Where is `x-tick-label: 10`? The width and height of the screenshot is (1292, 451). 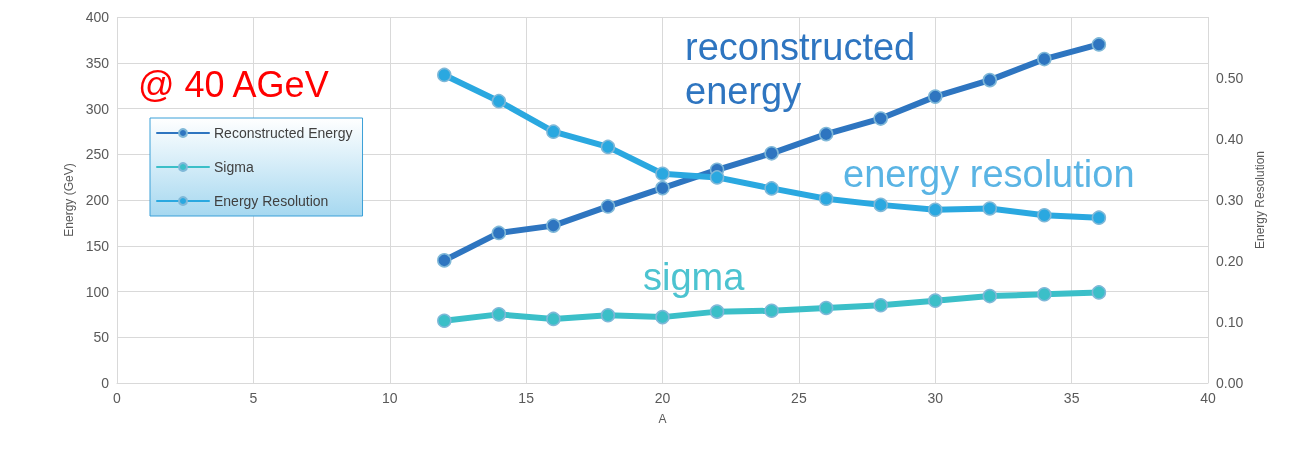
x-tick-label: 10 is located at coordinates (389, 398).